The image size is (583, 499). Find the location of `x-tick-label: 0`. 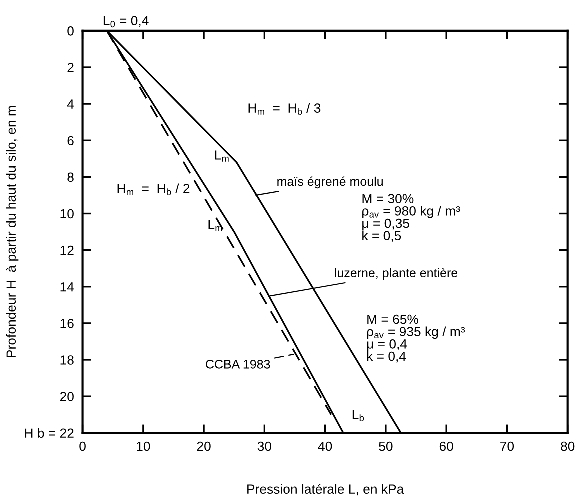

x-tick-label: 0 is located at coordinates (83, 447).